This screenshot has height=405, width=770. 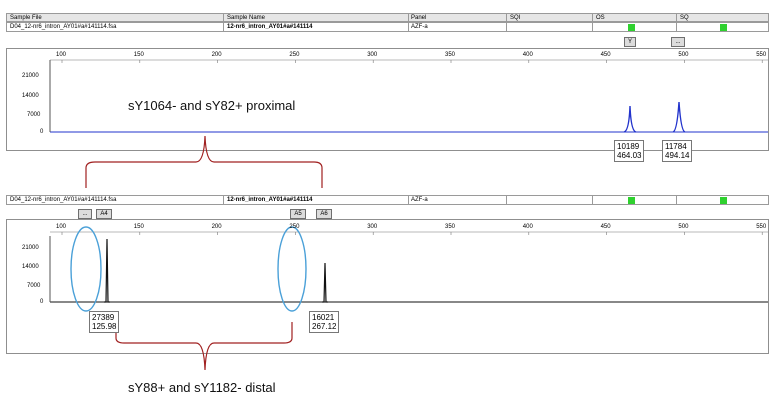 I want to click on col-header-sample-name: Sample Name, so click(x=246, y=18).